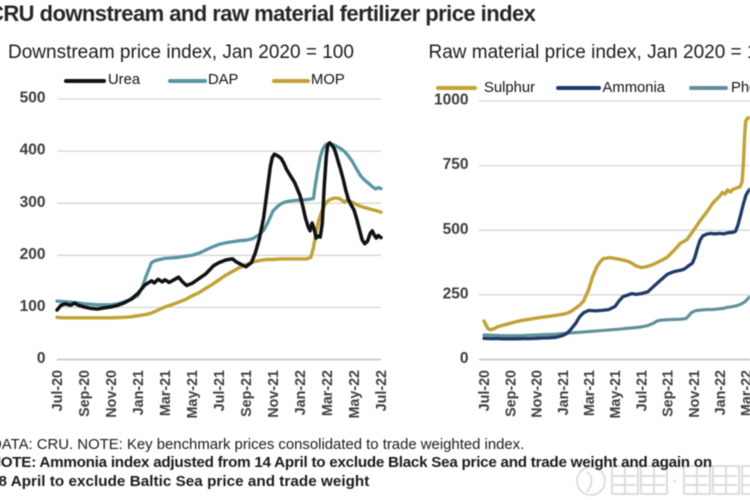 The height and width of the screenshot is (500, 750). Describe the element at coordinates (456, 294) in the screenshot. I see `svg-text: 250` at that location.